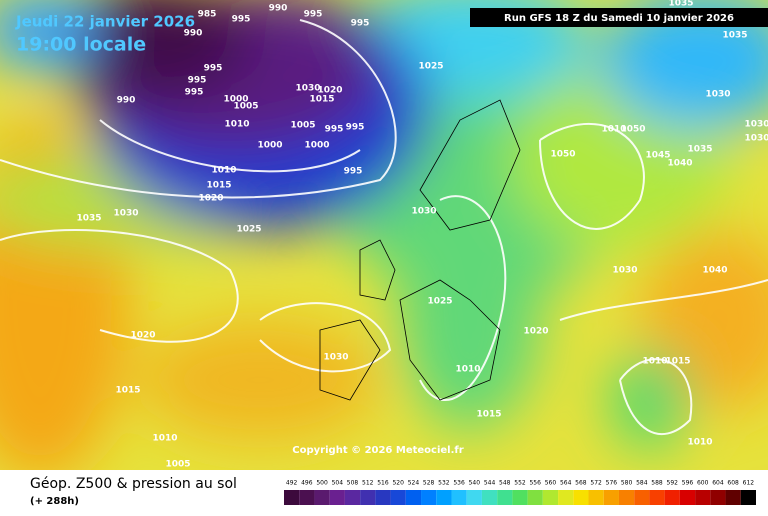 This screenshot has width=768, height=516. What do you see at coordinates (688, 483) in the screenshot?
I see `colorbar-label: 596` at bounding box center [688, 483].